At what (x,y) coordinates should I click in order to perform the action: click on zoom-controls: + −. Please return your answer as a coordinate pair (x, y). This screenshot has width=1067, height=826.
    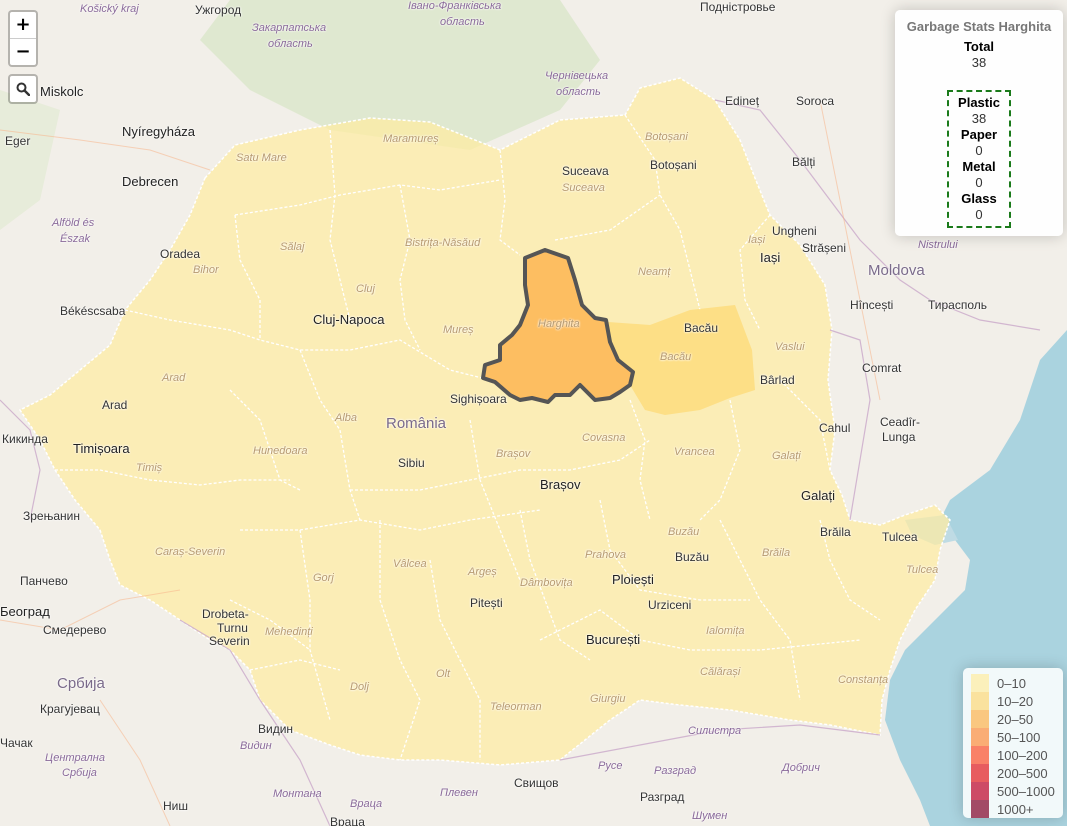
    Looking at the image, I should click on (23, 38).